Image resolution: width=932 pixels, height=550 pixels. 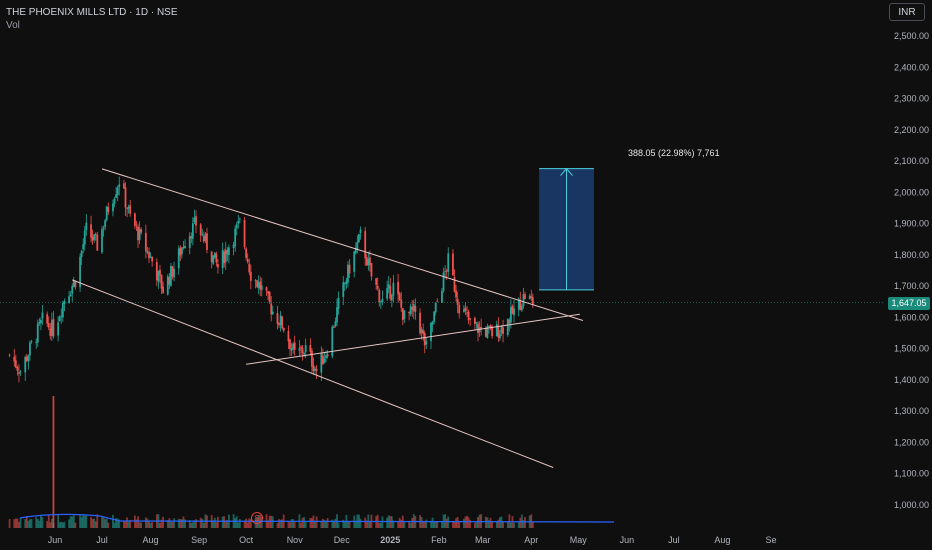 I want to click on split-event-icon: S, so click(x=257, y=518).